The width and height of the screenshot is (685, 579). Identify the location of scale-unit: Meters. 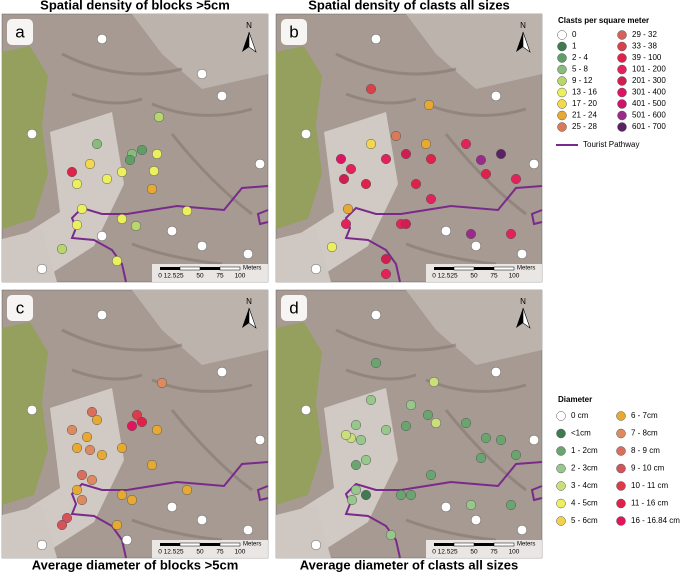
(526, 269).